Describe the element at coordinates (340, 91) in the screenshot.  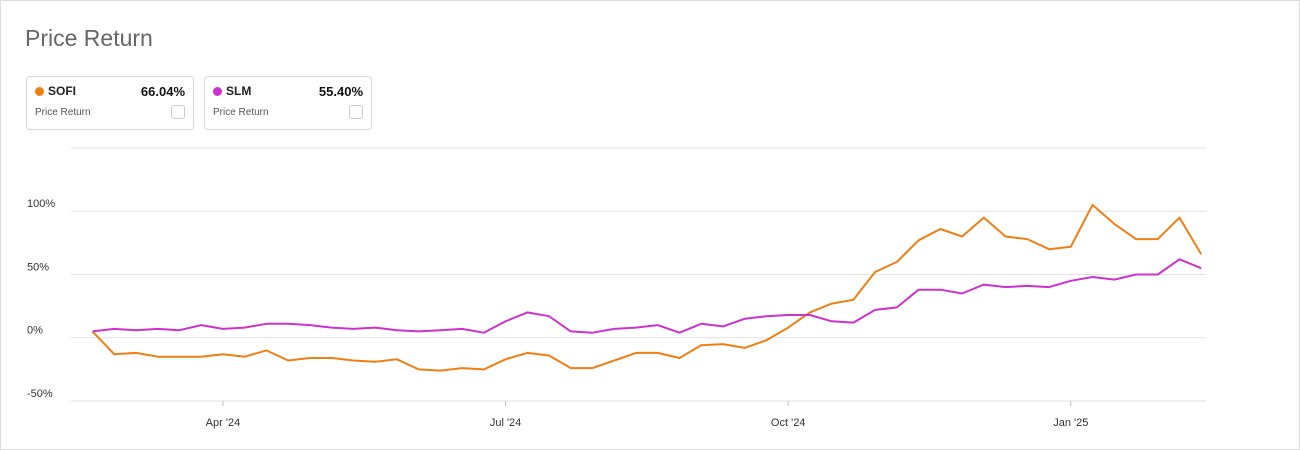
I see `legend-return: 55.40%` at that location.